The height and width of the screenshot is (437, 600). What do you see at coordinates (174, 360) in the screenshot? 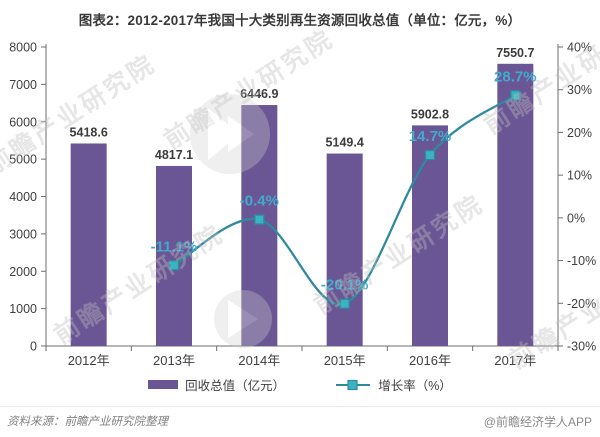
I see `category-label: 2013年` at bounding box center [174, 360].